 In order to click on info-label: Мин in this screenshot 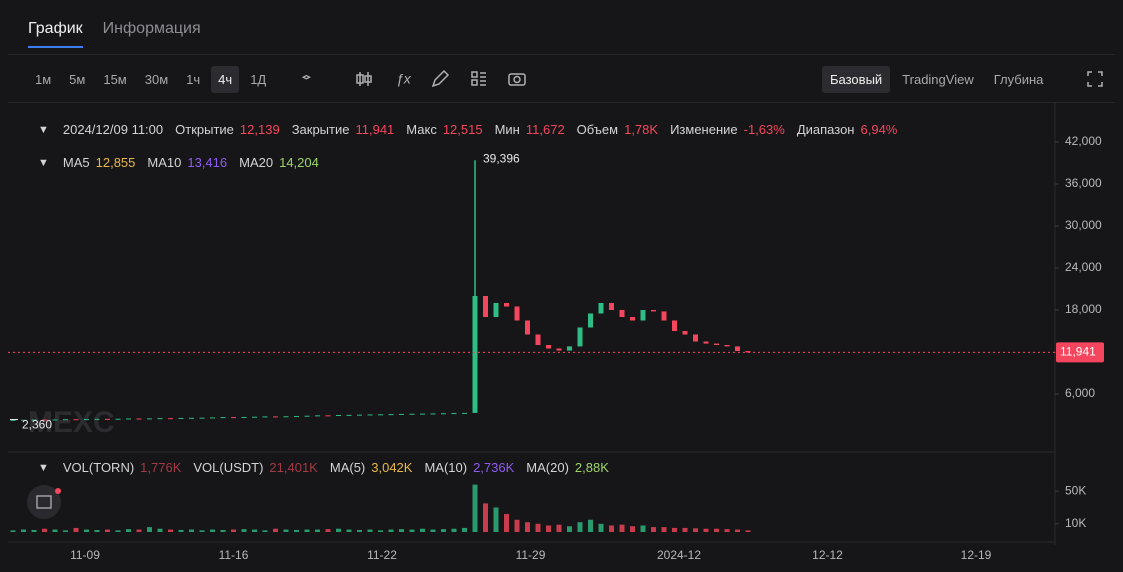, I will do `click(507, 129)`.